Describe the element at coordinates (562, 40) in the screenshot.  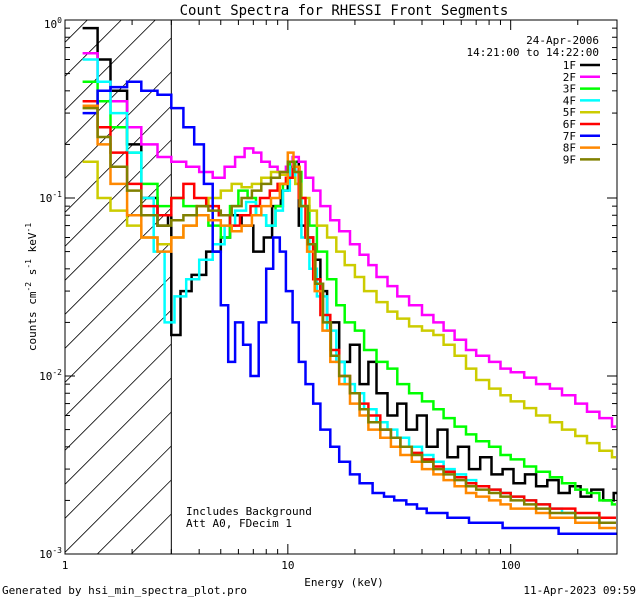
I see `date-label: 24-Apr-2006` at that location.